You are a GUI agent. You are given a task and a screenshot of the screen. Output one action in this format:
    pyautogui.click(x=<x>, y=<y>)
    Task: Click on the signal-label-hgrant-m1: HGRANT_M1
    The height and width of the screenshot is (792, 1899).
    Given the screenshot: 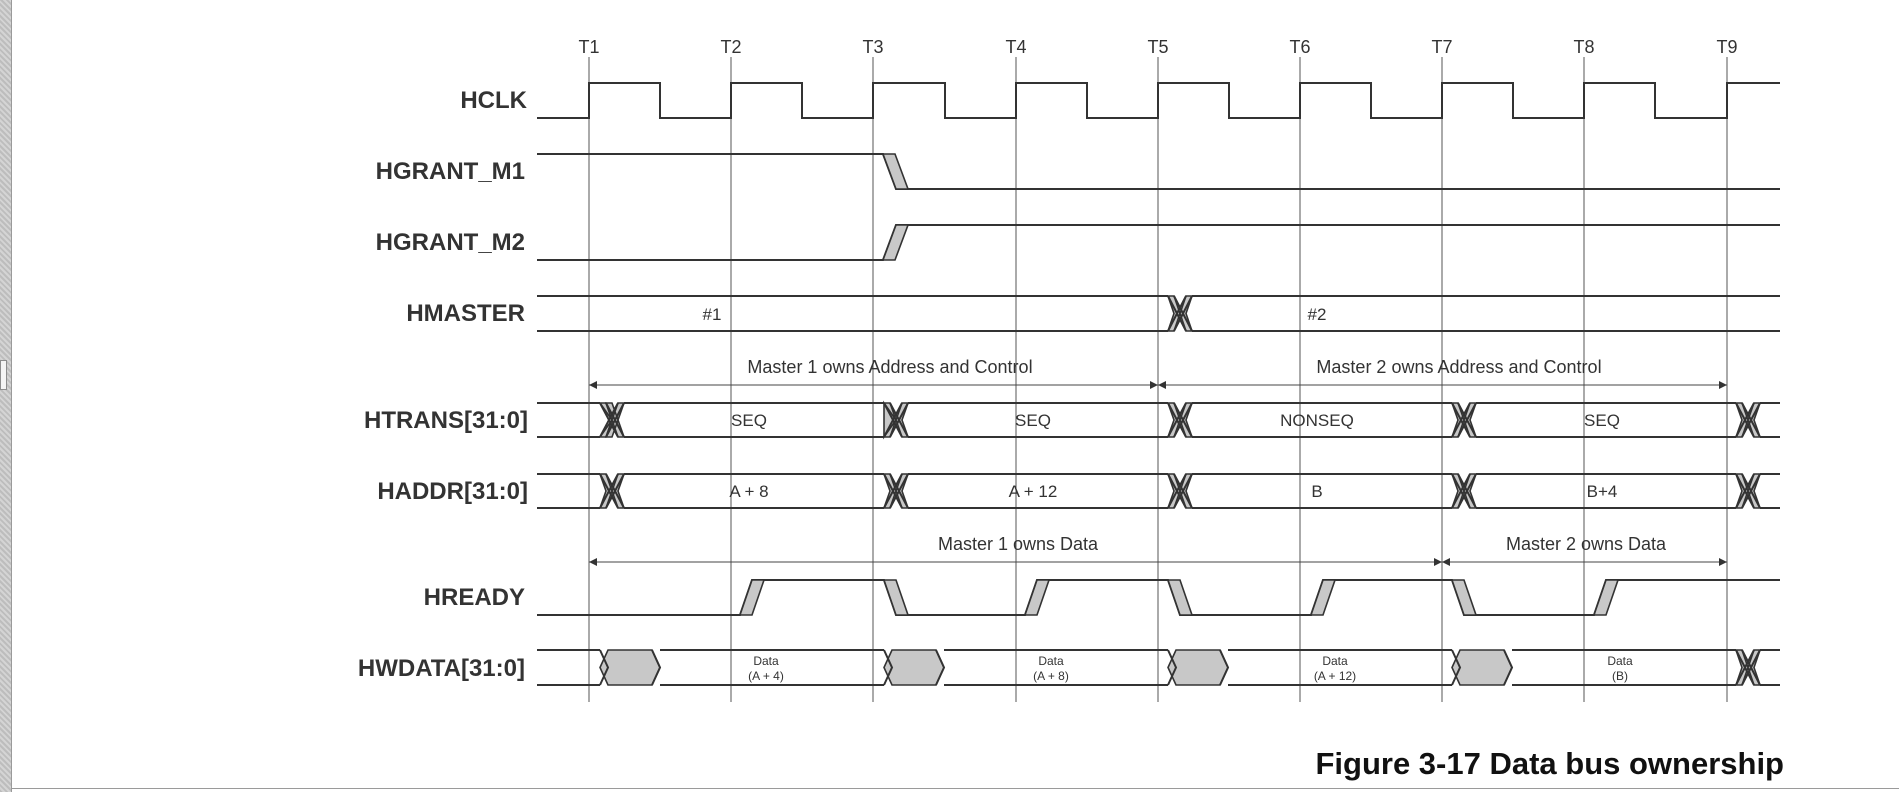 What is the action you would take?
    pyautogui.click(x=450, y=171)
    